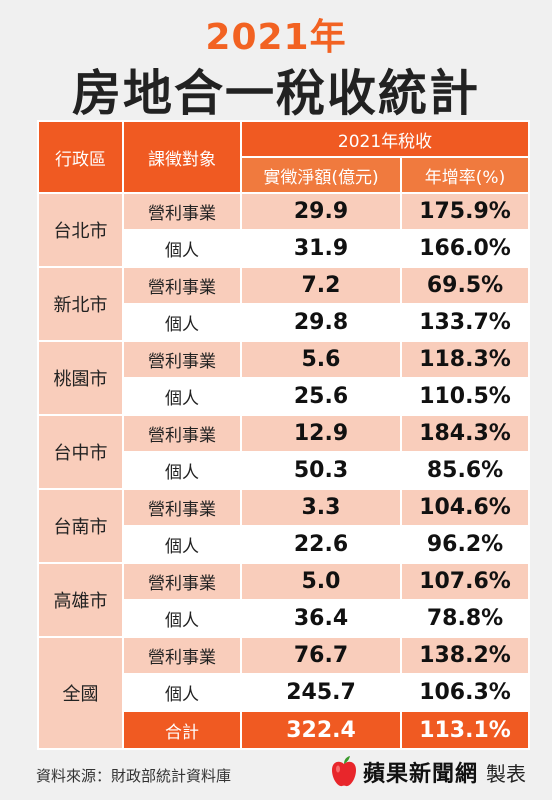 The height and width of the screenshot is (800, 552). Describe the element at coordinates (321, 285) in the screenshot. I see `net-amount-cell: 7.2` at that location.